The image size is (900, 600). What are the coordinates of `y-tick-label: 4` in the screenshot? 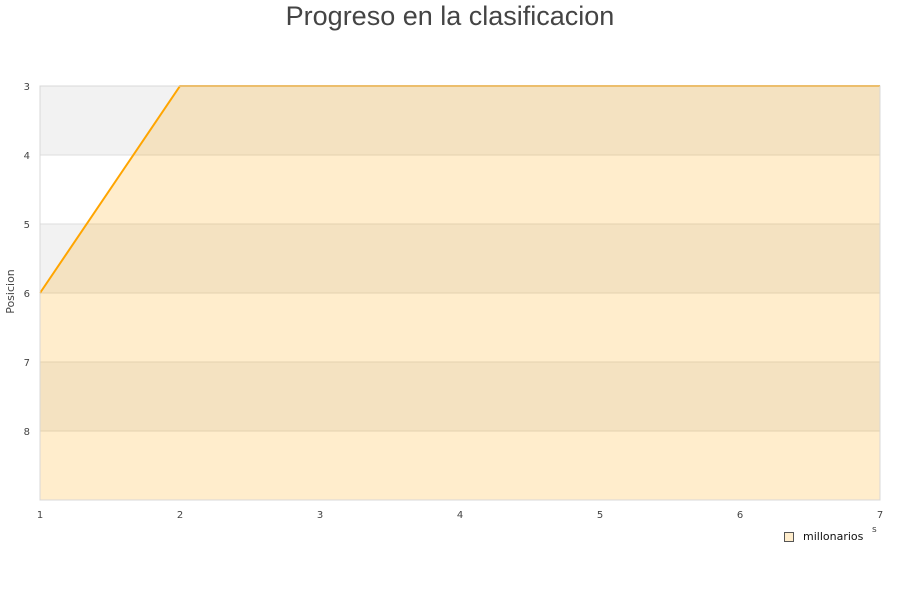 It's located at (27, 156).